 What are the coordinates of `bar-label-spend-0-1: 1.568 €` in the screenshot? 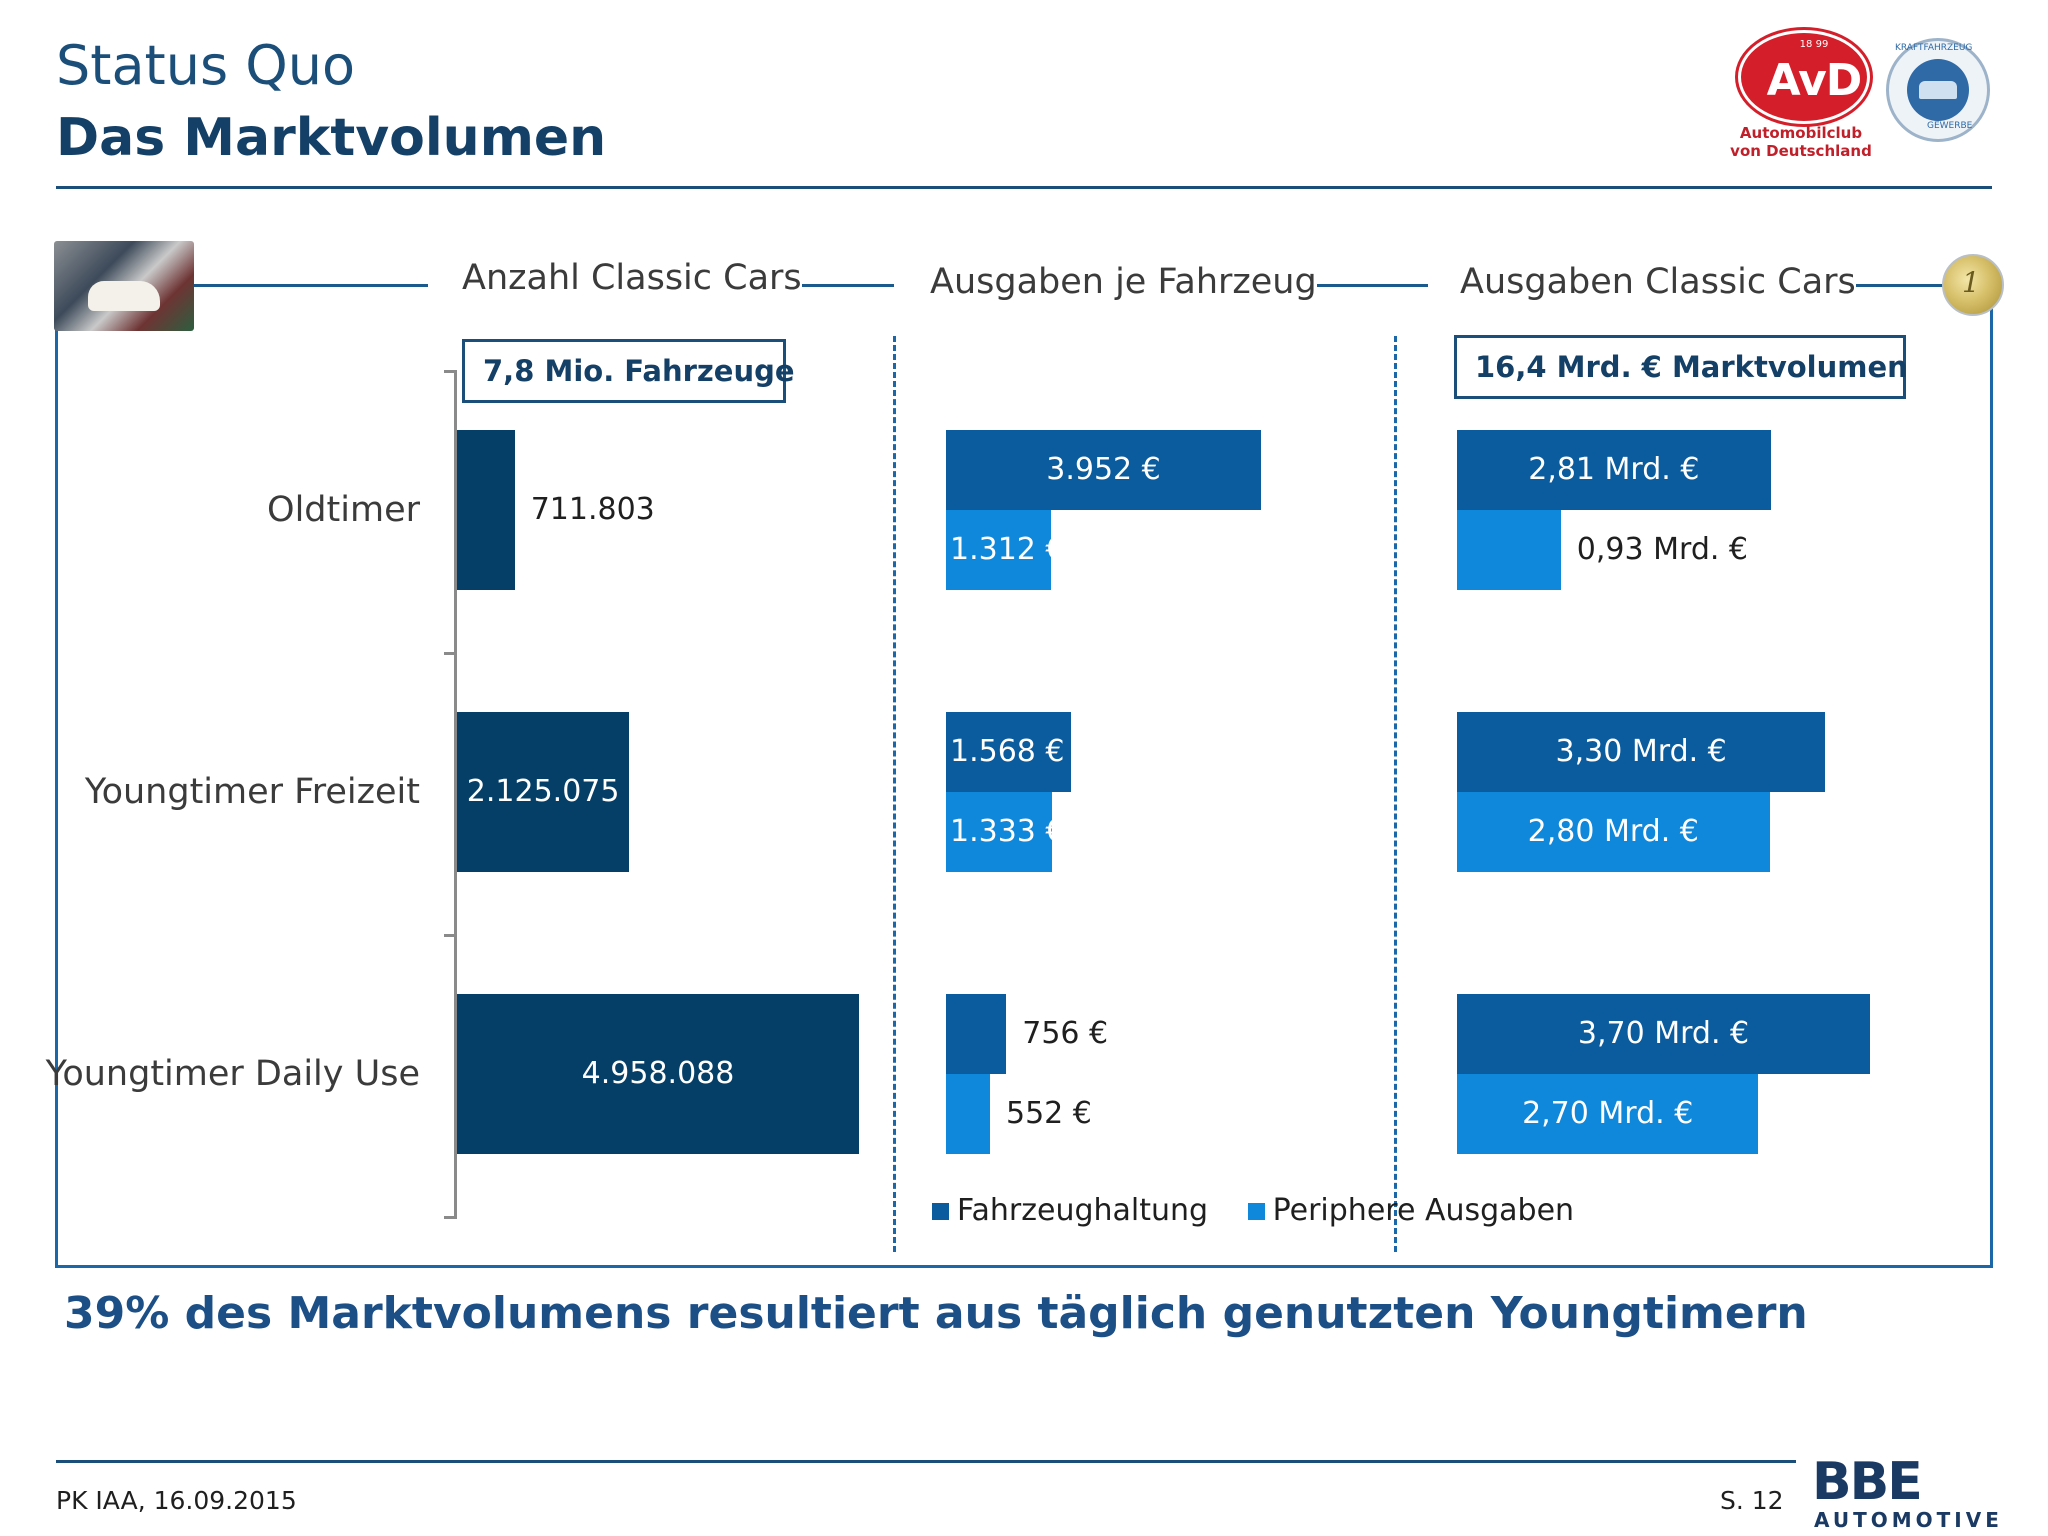 It's located at (1007, 751).